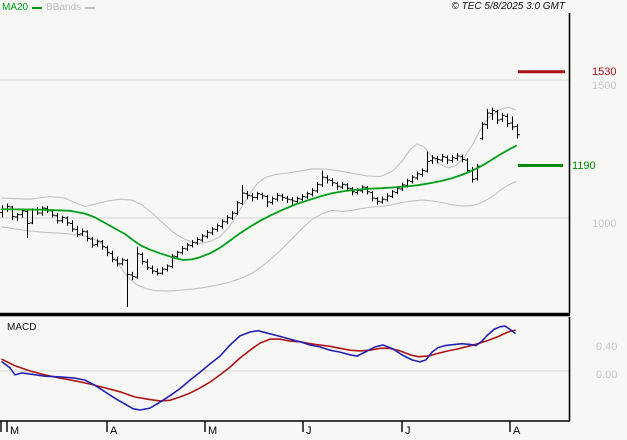  What do you see at coordinates (22, 327) in the screenshot?
I see `macd-pane-title: MACD` at bounding box center [22, 327].